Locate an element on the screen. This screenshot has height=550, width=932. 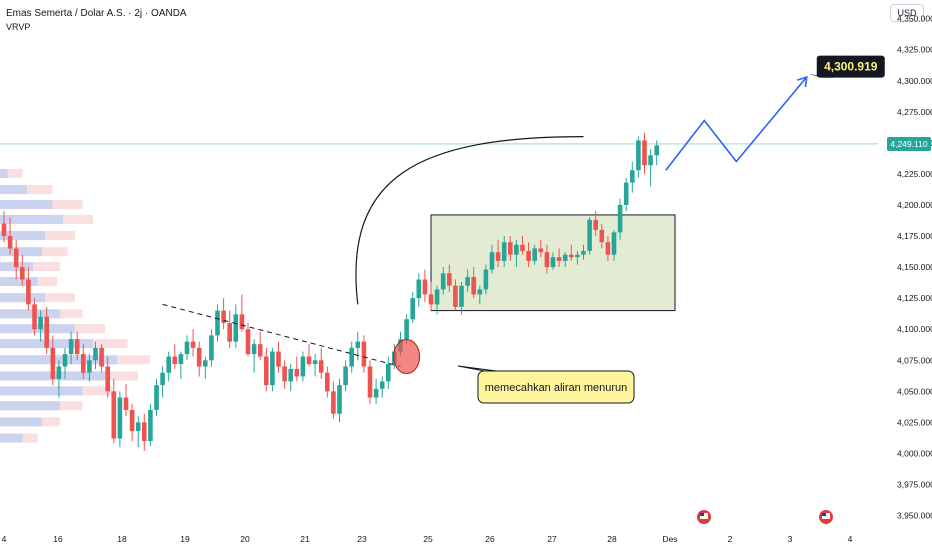
callout-box is located at coordinates (556, 387).